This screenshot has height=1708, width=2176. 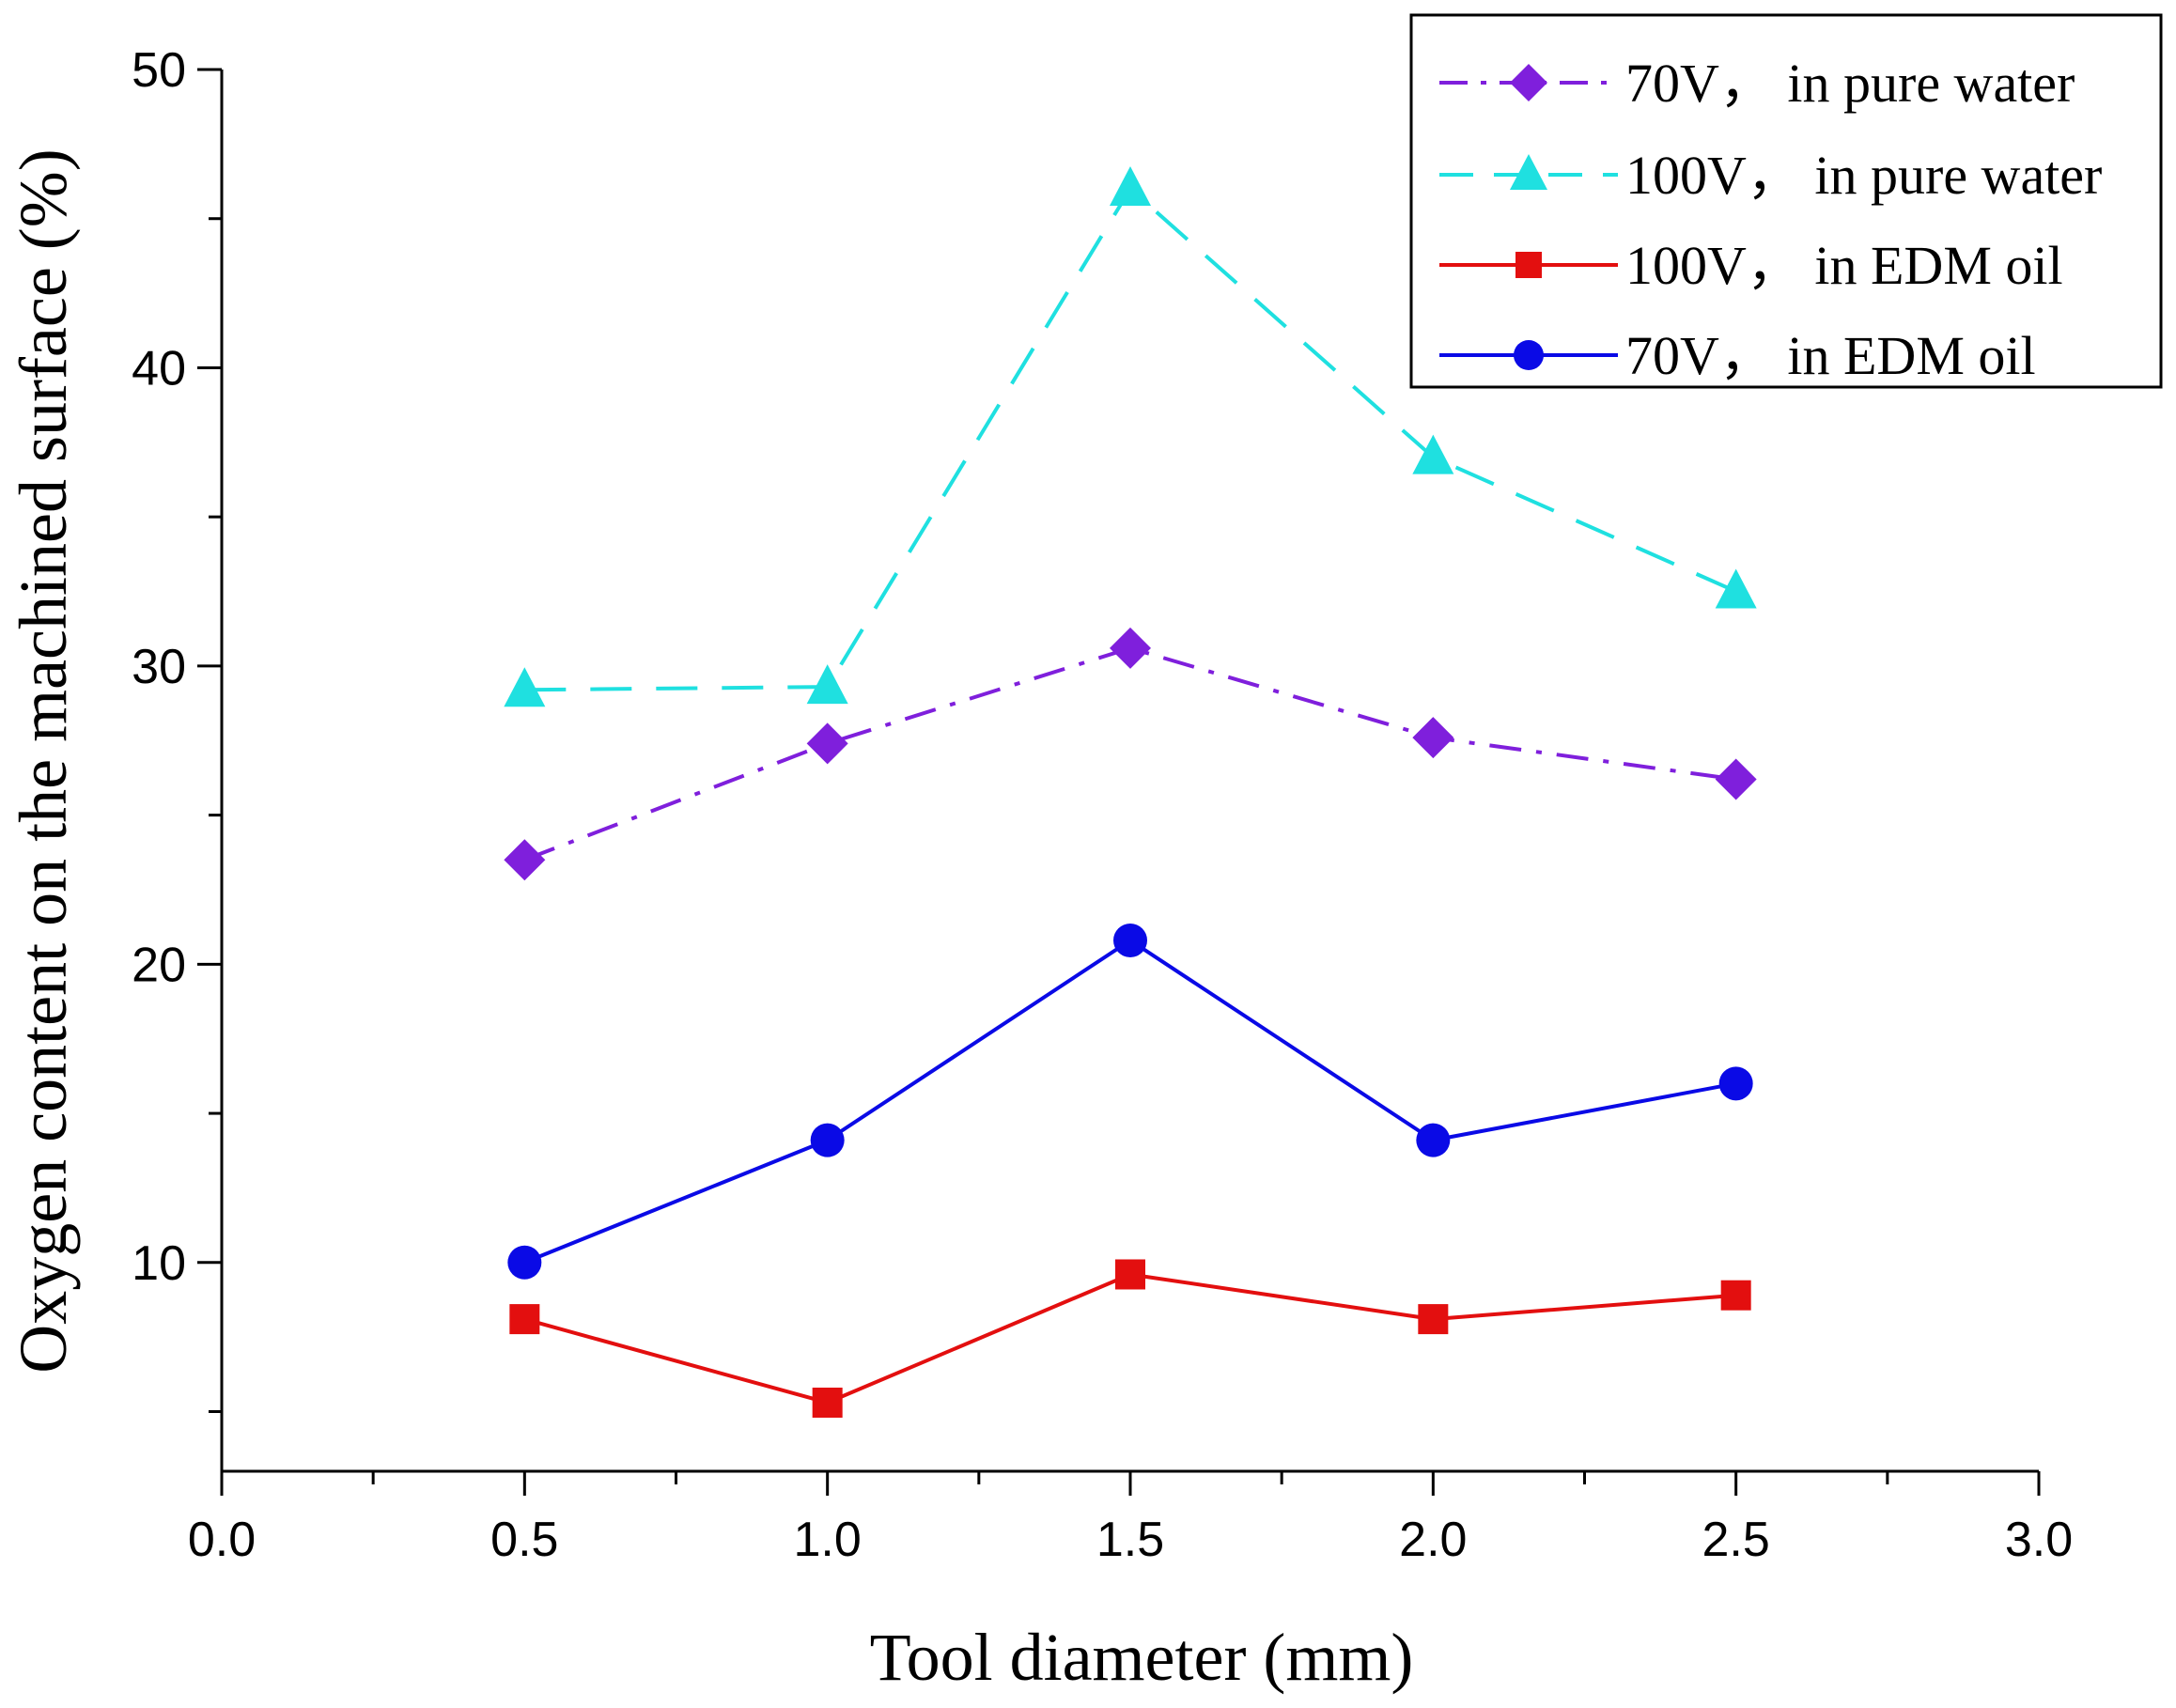 What do you see at coordinates (1850, 83) in the screenshot?
I see `legend-label: 70V， in pure water` at bounding box center [1850, 83].